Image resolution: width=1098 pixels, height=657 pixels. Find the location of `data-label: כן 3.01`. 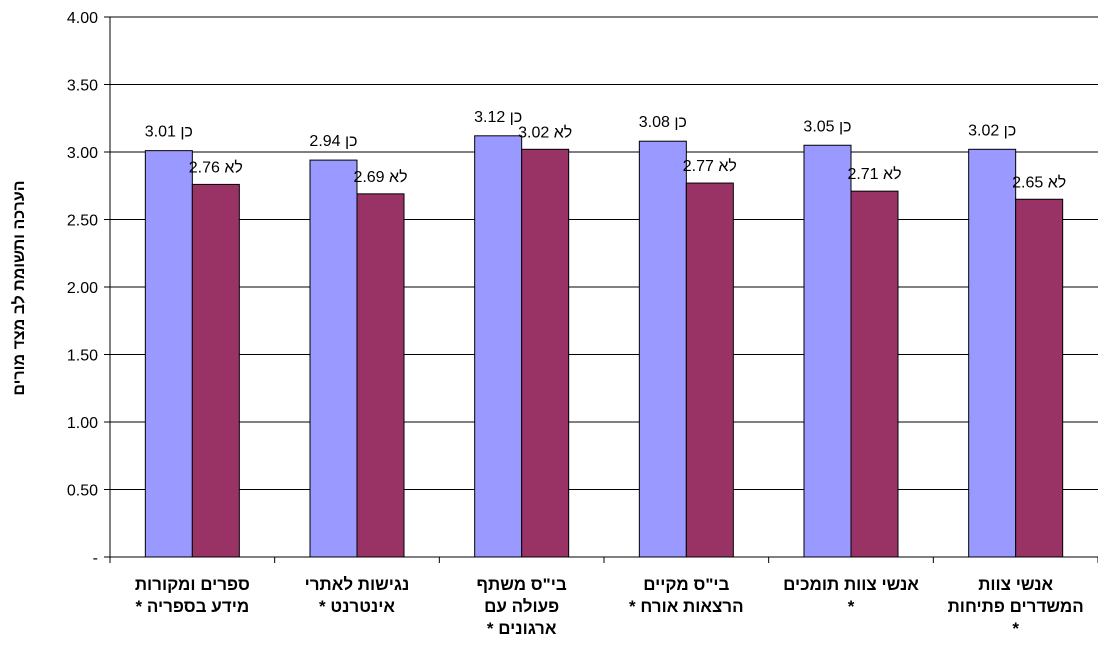

data-label: כן 3.01 is located at coordinates (169, 132).